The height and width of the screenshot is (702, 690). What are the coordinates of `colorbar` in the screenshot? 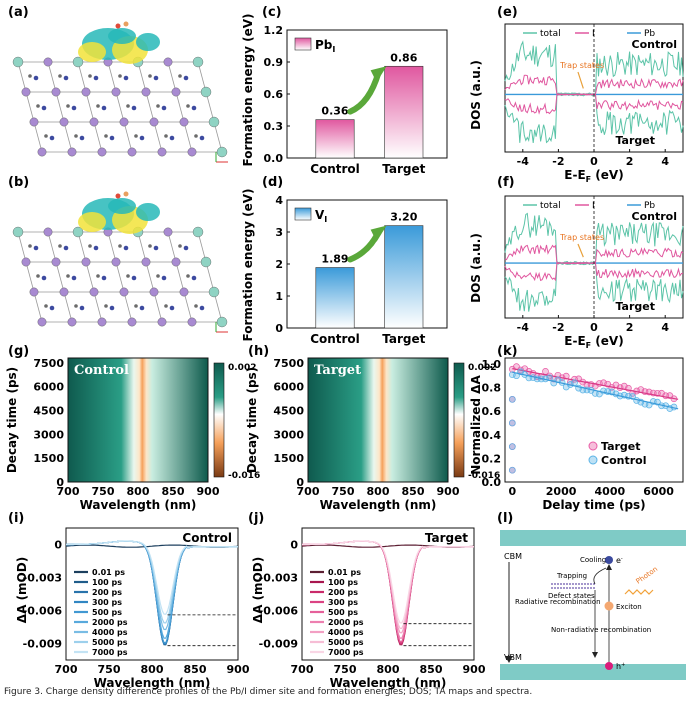 It's located at (459, 420).